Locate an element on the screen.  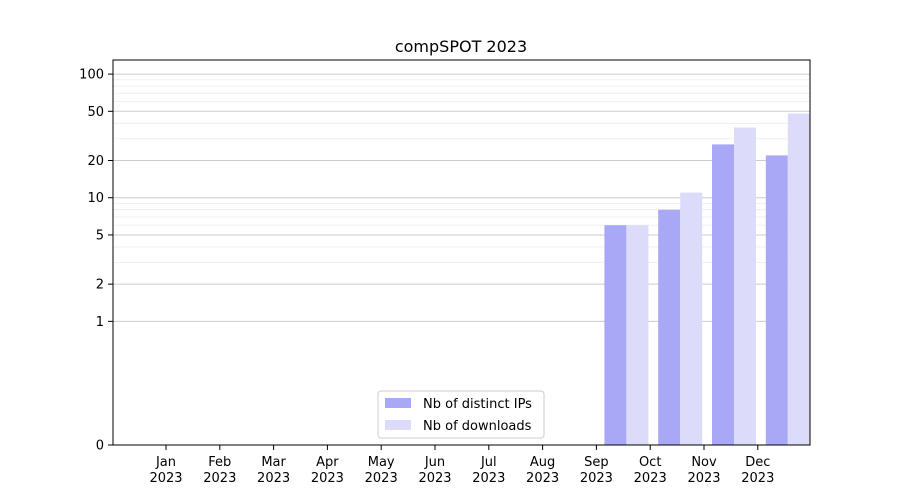
y-tick-label: 10 is located at coordinates (95, 198).